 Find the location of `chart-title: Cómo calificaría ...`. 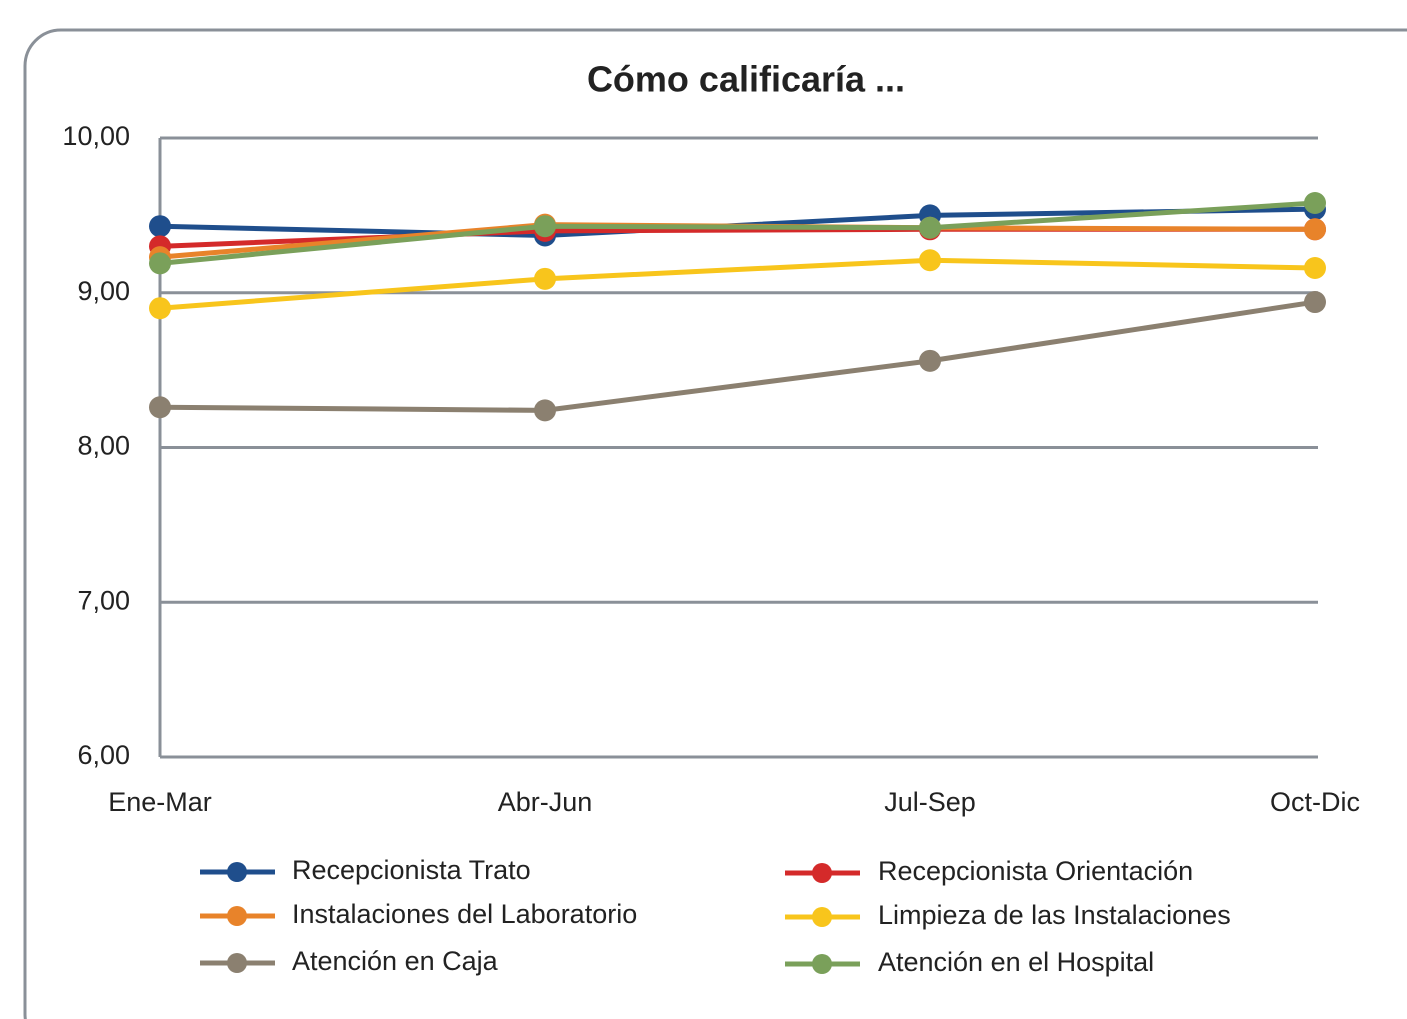

chart-title: Cómo calificaría ... is located at coordinates (746, 79).